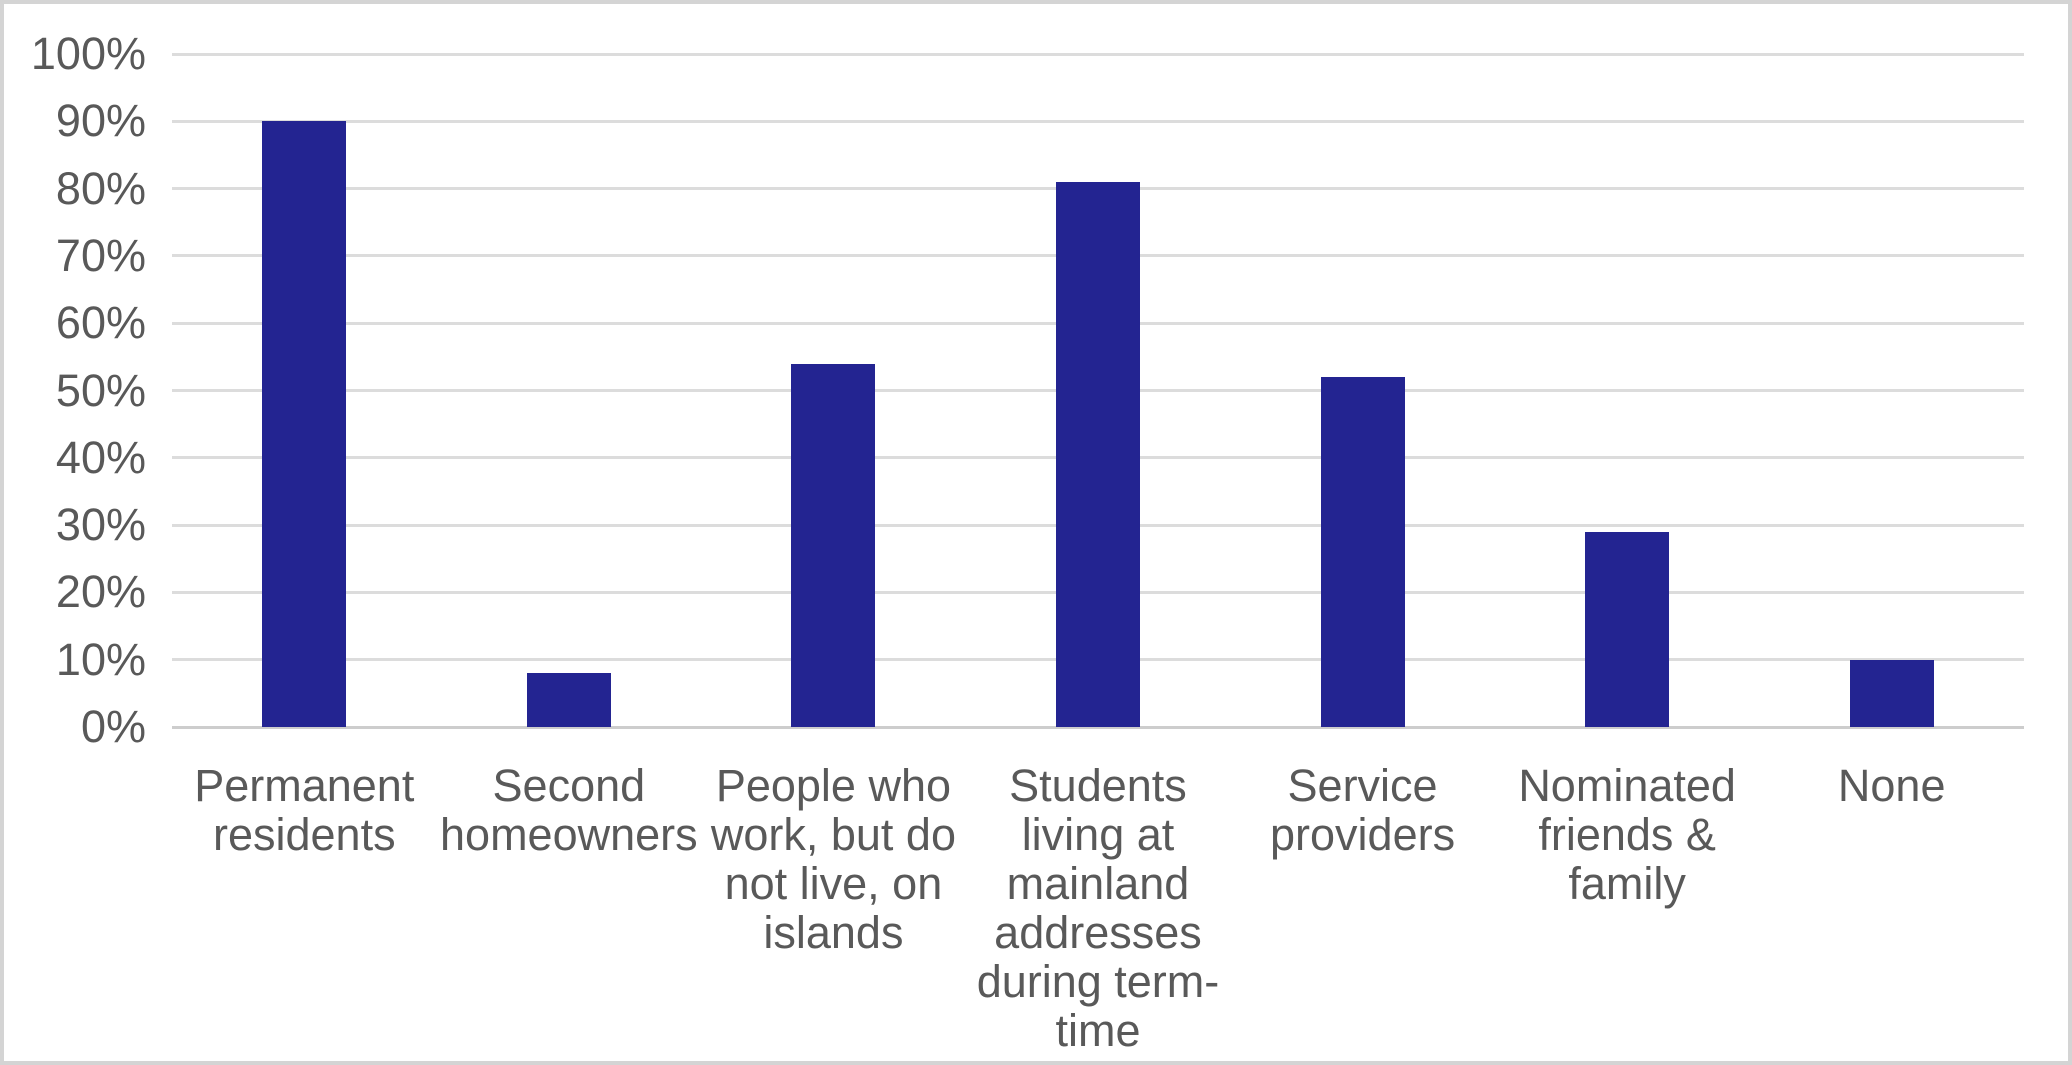  What do you see at coordinates (100, 121) in the screenshot?
I see `y-tick-label: 90%` at bounding box center [100, 121].